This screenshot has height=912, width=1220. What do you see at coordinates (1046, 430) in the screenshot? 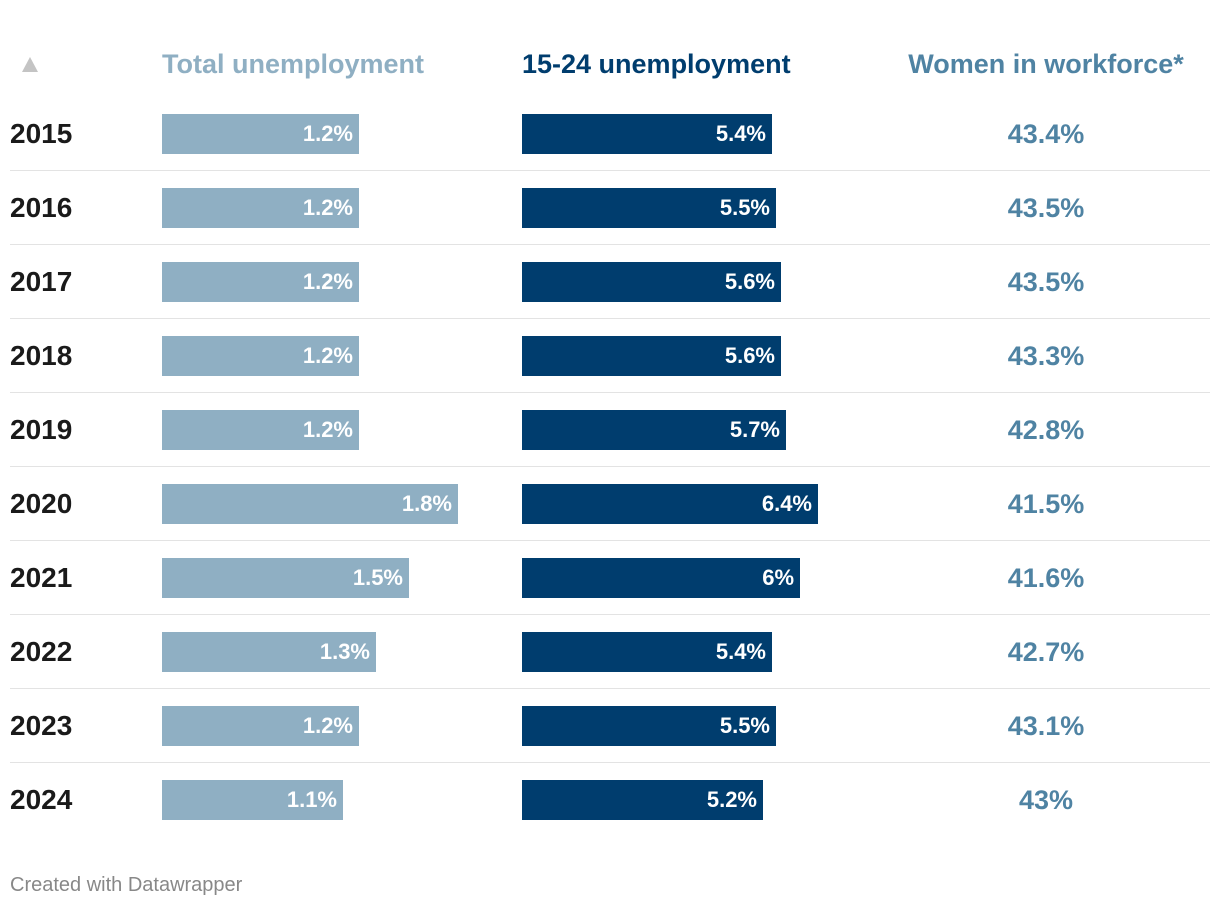
I see `women-in-workforce-value: 42.8%` at bounding box center [1046, 430].